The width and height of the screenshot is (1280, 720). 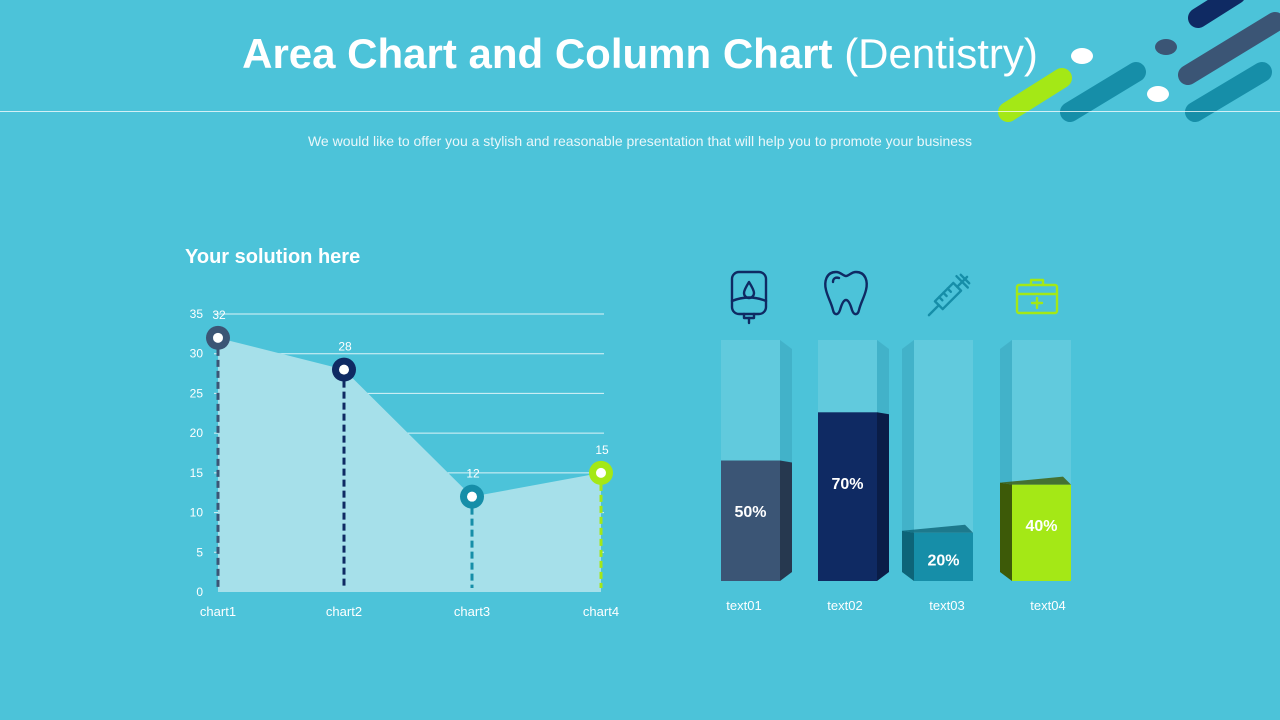 I want to click on title-bold: Area Chart and Column Chart, so click(x=537, y=53).